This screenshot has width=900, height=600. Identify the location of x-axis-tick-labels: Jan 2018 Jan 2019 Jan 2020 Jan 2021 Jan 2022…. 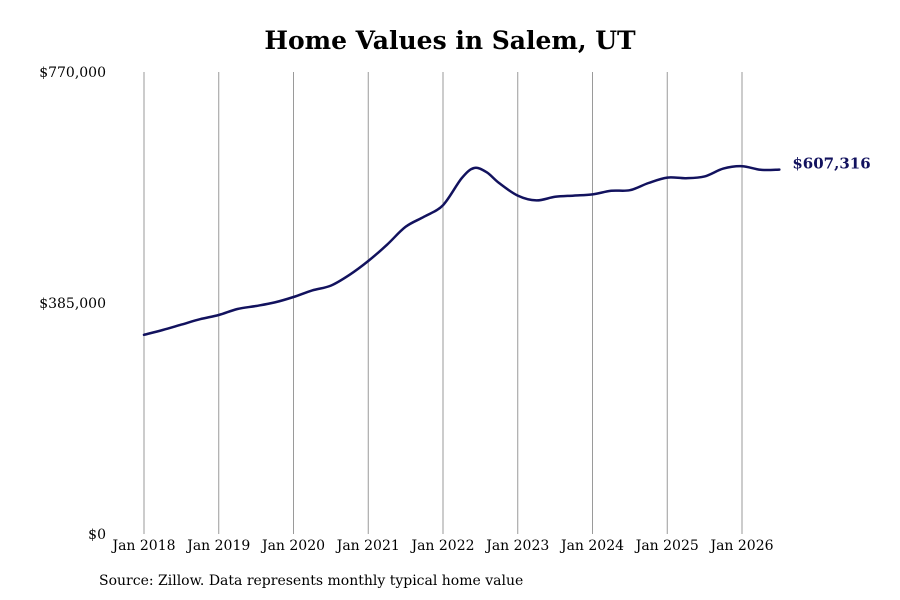
(441, 546).